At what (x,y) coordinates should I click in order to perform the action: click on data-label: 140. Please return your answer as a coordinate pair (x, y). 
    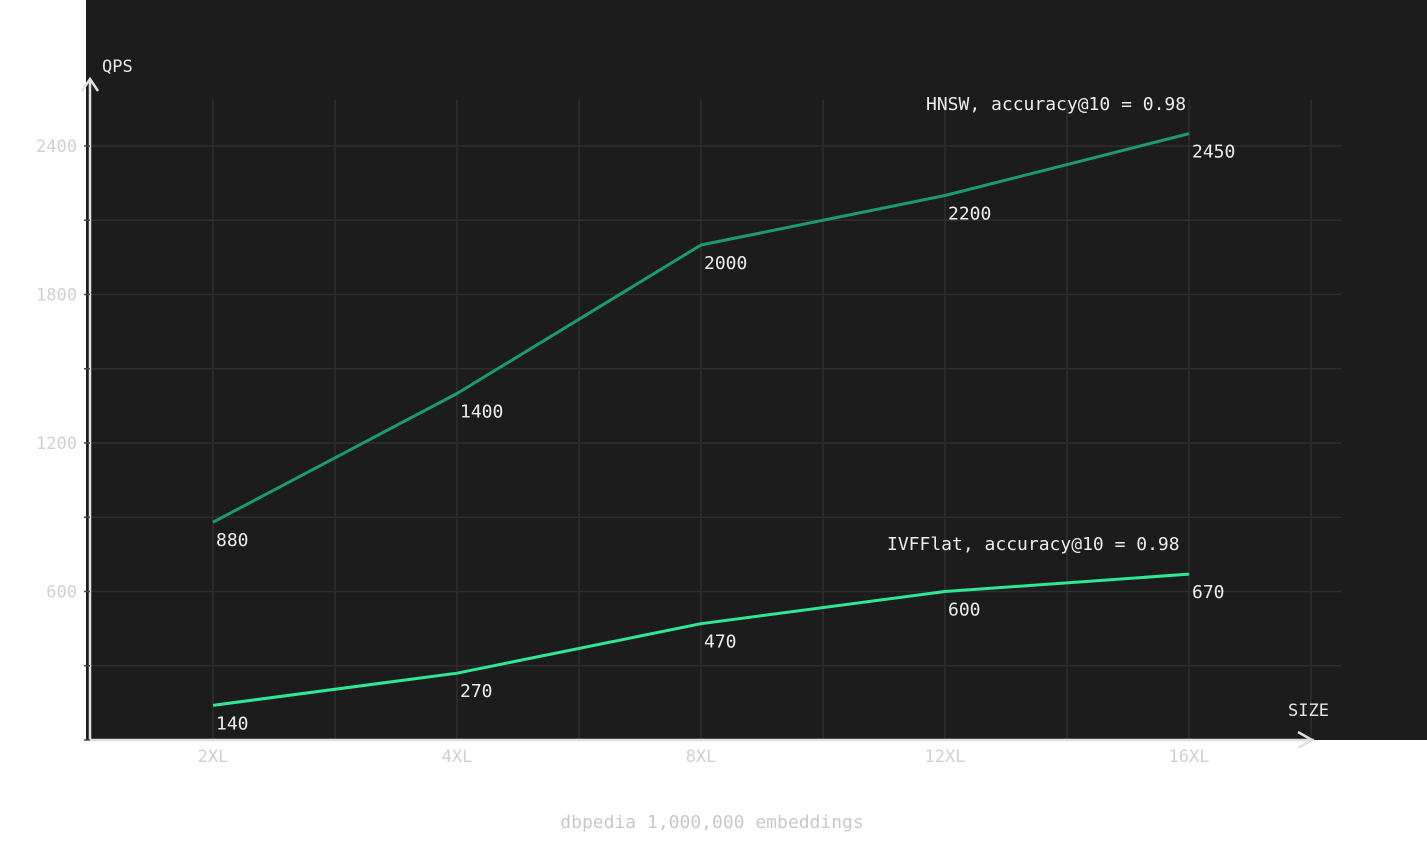
    Looking at the image, I should click on (232, 723).